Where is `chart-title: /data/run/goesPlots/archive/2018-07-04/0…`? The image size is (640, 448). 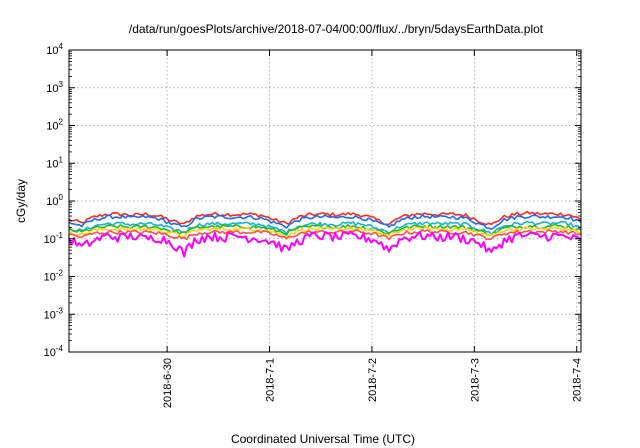
chart-title: /data/run/goesPlots/archive/2018-07-04/0… is located at coordinates (336, 29).